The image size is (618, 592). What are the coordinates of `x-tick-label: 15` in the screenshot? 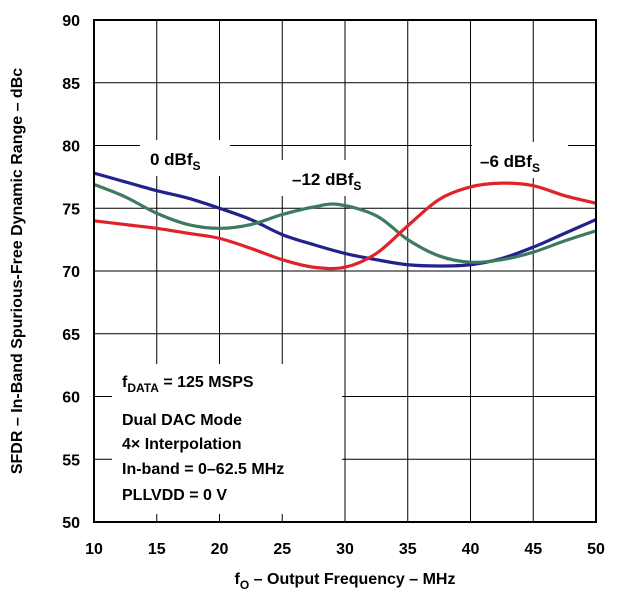 It's located at (157, 549).